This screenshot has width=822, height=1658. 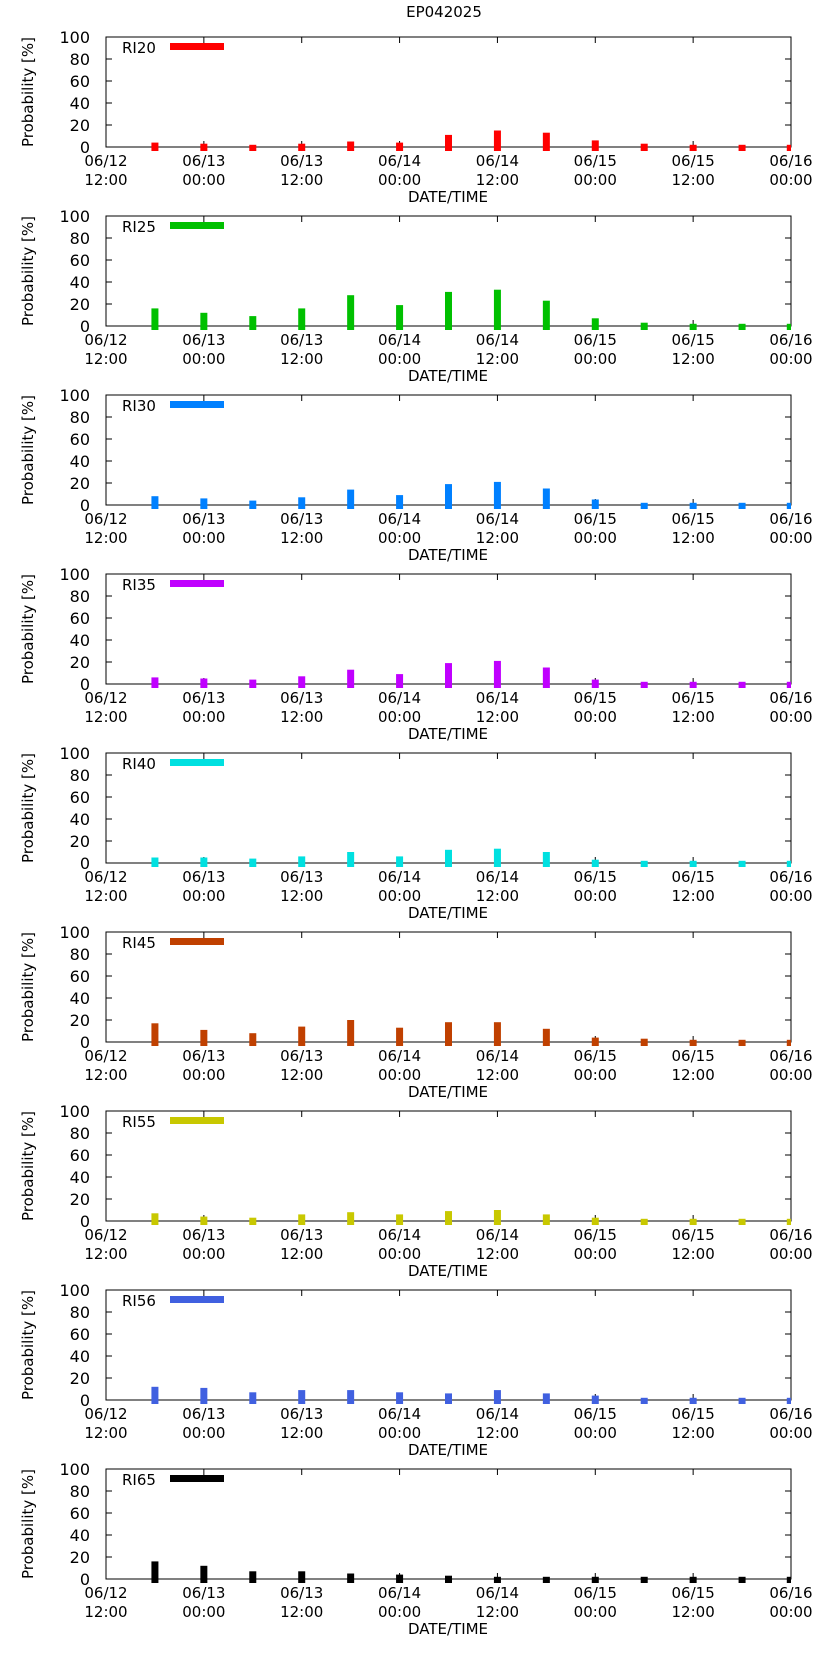 I want to click on y-axis-label: Probability [%], so click(x=28, y=92).